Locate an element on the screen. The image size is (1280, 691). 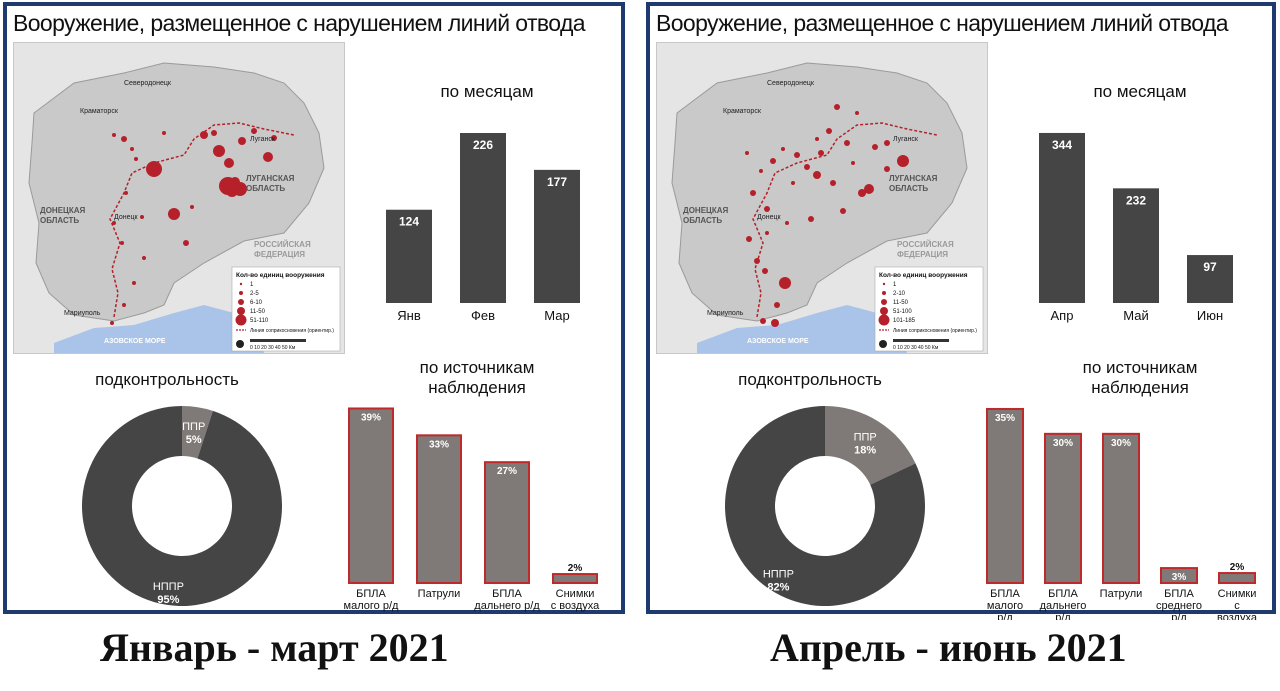
source-tick-label: БПЛА малого р/д is located at coordinates (1005, 604).